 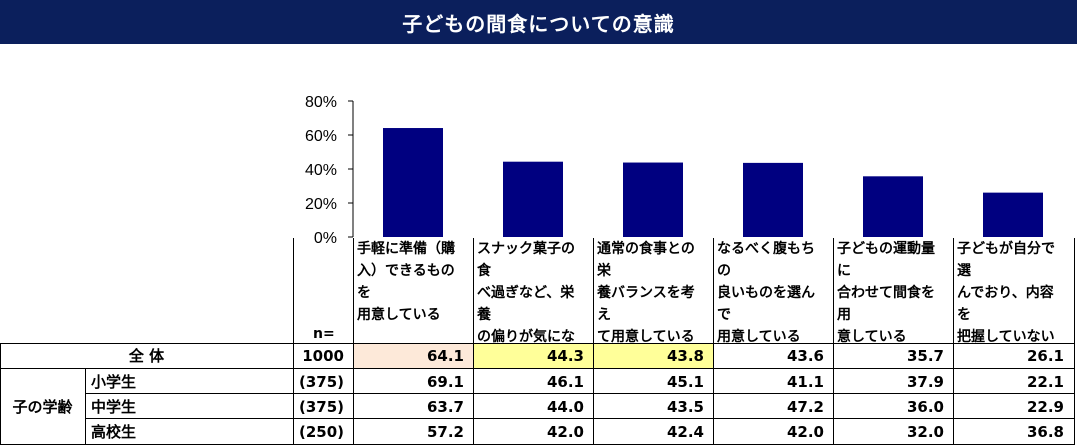 I want to click on n-header: n=, so click(x=324, y=334).